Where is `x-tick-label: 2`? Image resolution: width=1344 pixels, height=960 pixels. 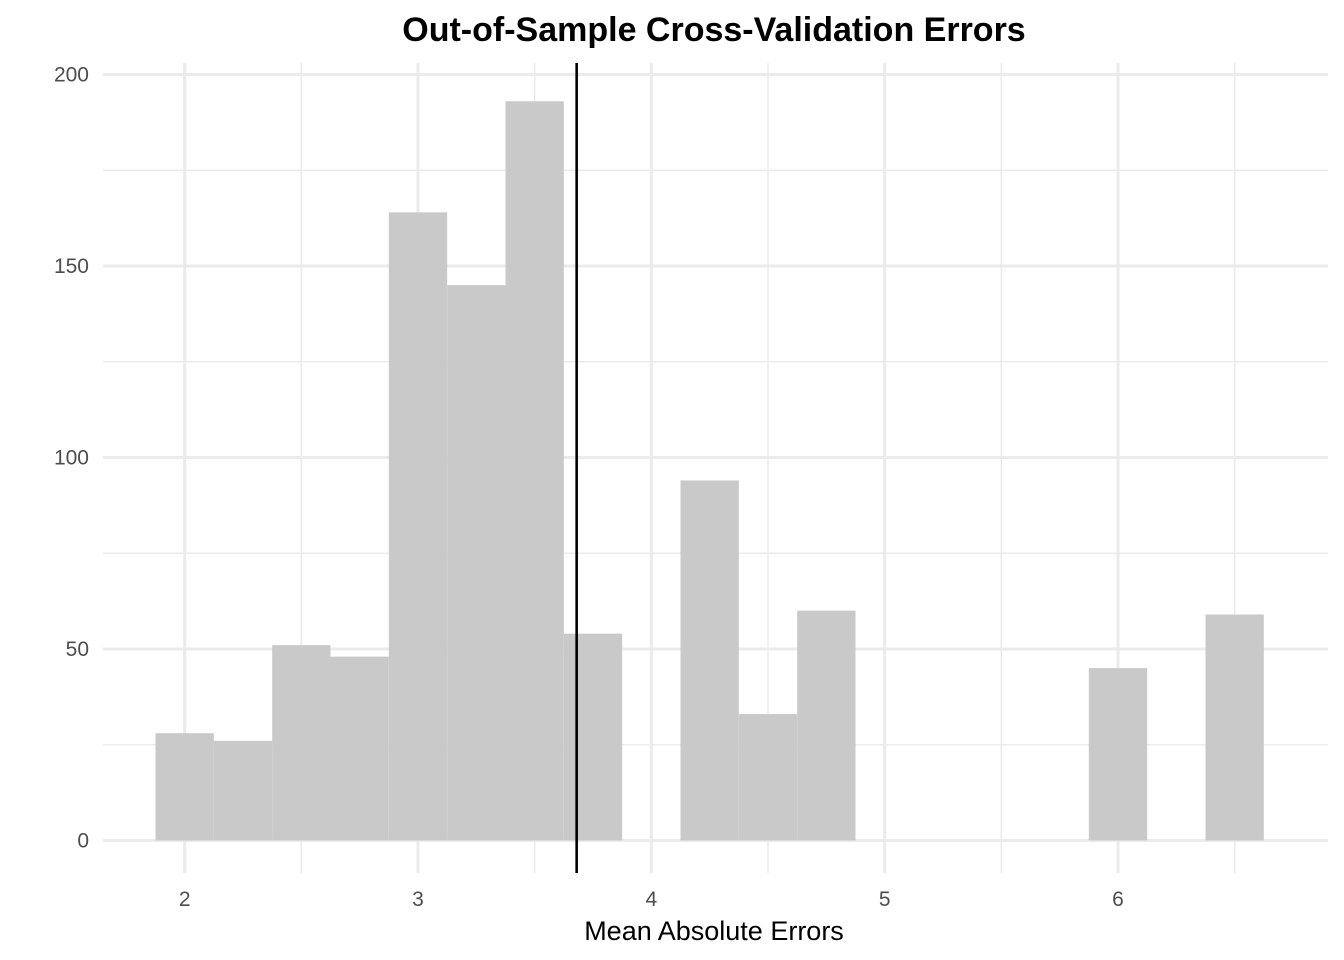
x-tick-label: 2 is located at coordinates (185, 899).